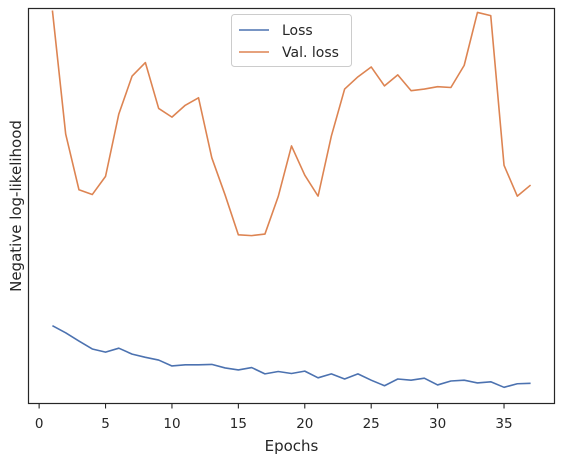 The height and width of the screenshot is (463, 563). What do you see at coordinates (39, 424) in the screenshot?
I see `x-tick-label: 0` at bounding box center [39, 424].